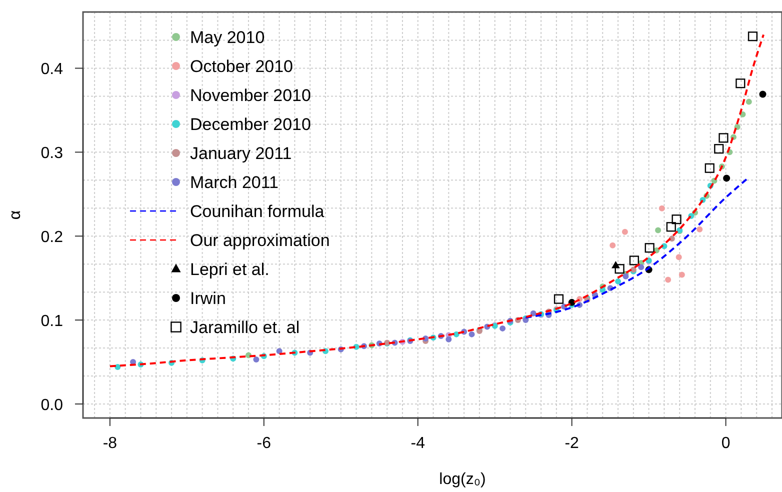 The height and width of the screenshot is (492, 782). What do you see at coordinates (264, 443) in the screenshot?
I see `x-tick-label: -6` at bounding box center [264, 443].